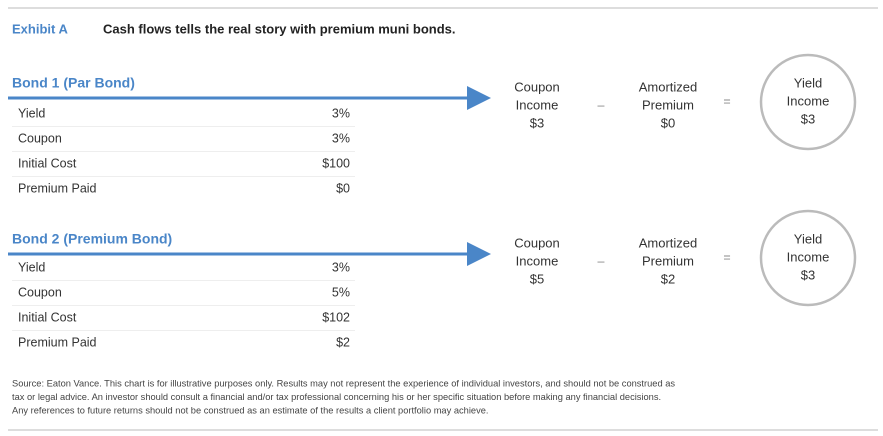 Image resolution: width=883 pixels, height=436 pixels. Describe the element at coordinates (341, 292) in the screenshot. I see `row-value: 5%` at that location.